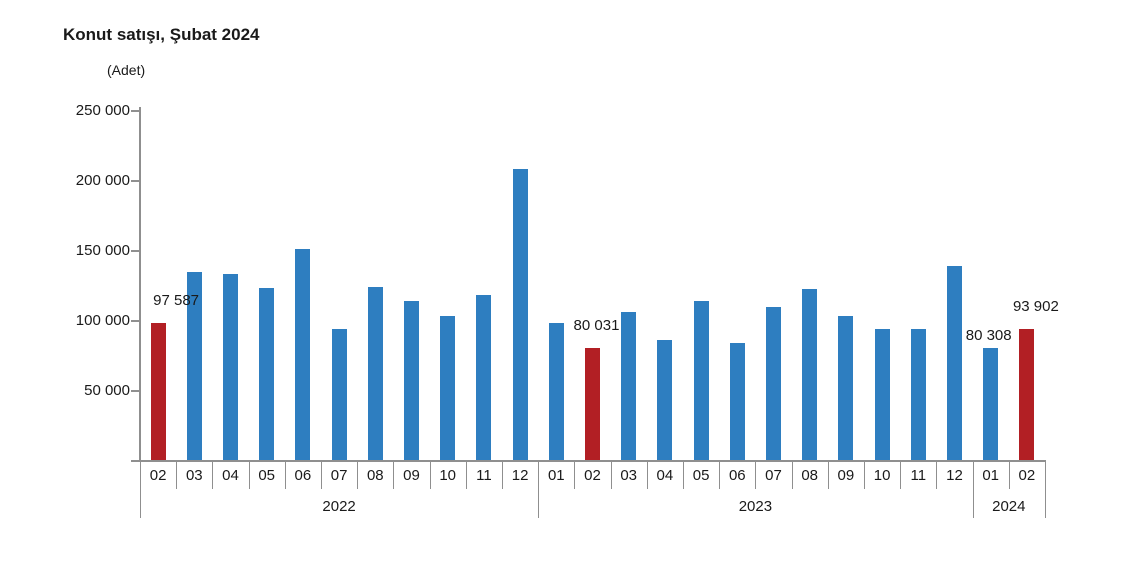 The width and height of the screenshot is (1140, 570). I want to click on x-axis-line, so click(592, 461).